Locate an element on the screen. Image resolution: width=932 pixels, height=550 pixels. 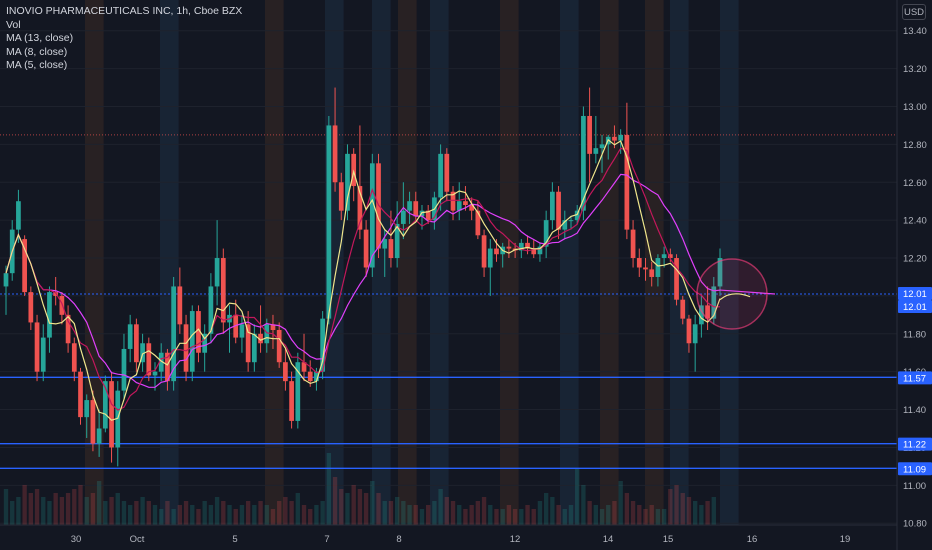
highlight-circle is located at coordinates (732, 294).